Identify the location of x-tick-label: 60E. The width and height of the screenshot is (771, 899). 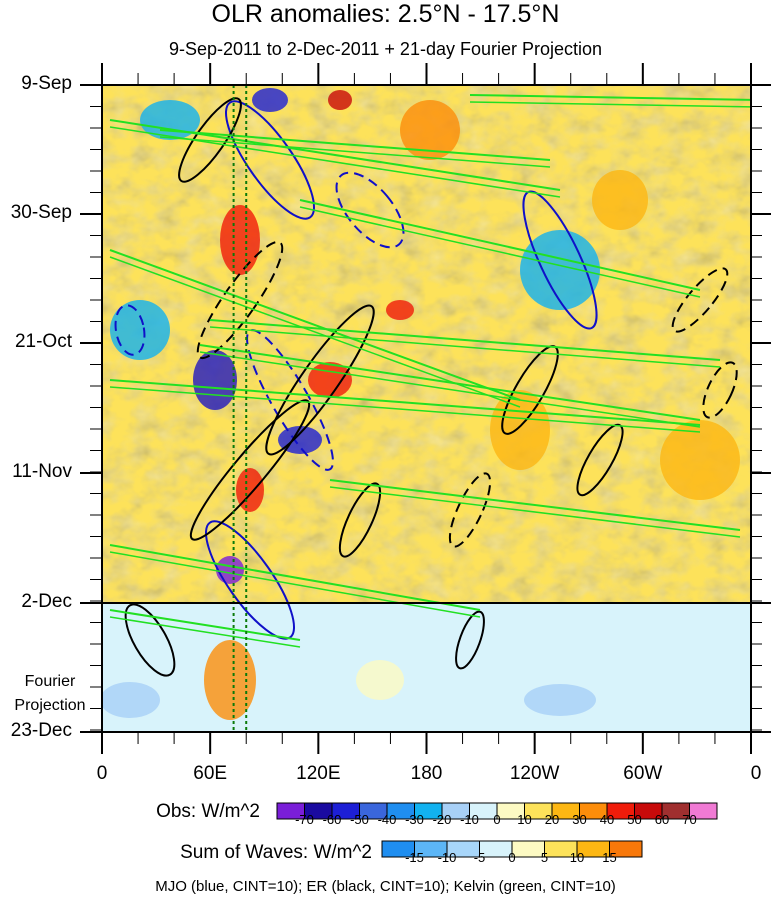
(210, 773).